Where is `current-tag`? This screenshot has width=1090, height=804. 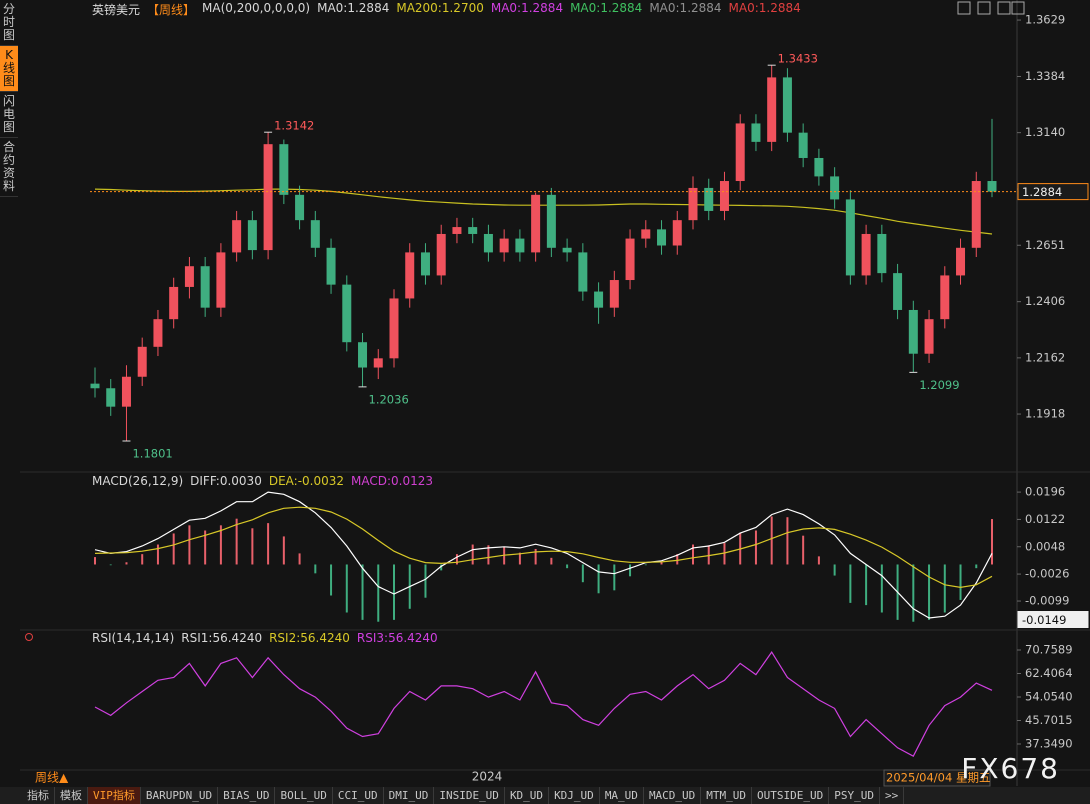 current-tag is located at coordinates (1053, 192).